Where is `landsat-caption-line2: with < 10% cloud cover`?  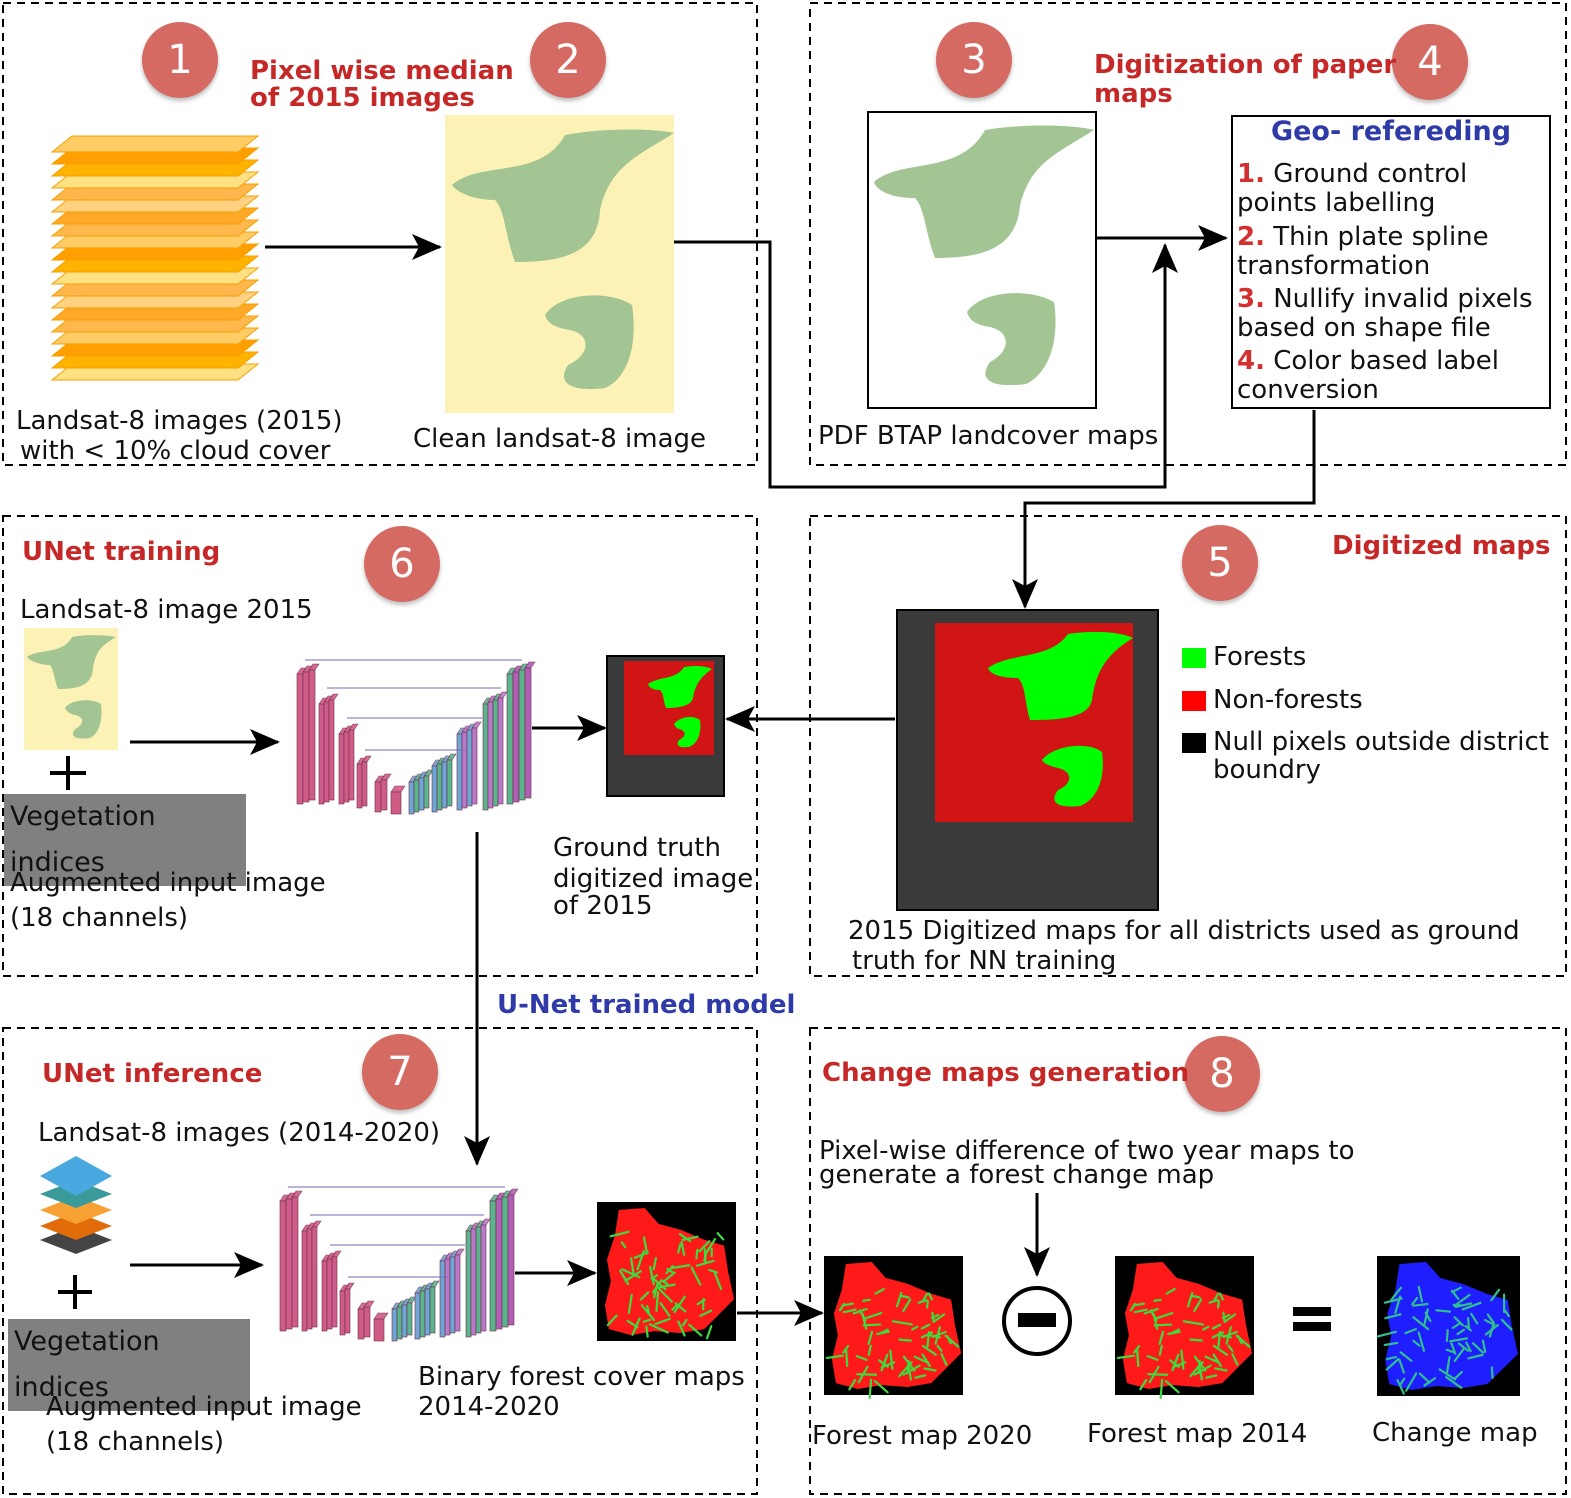 landsat-caption-line2: with < 10% cloud cover is located at coordinates (175, 451).